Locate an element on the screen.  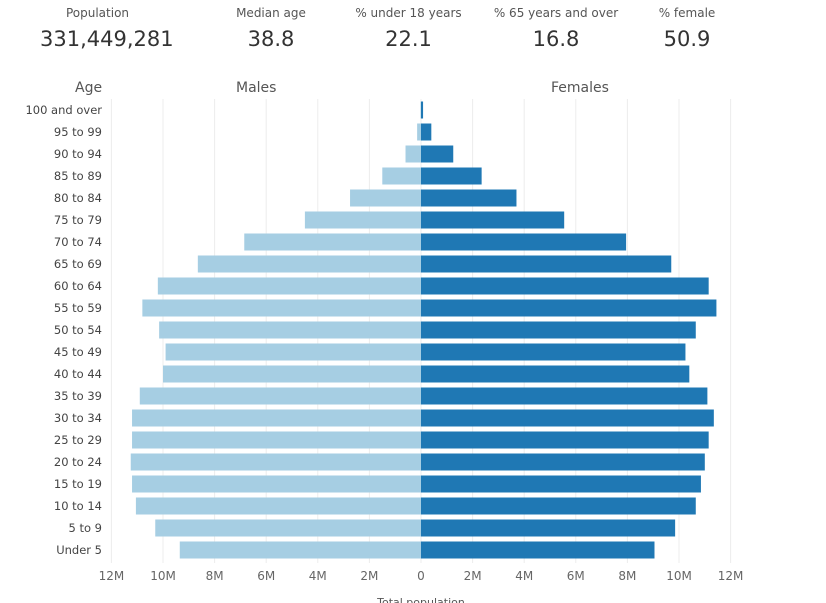
age-label: 85 to 89 is located at coordinates (78, 176).